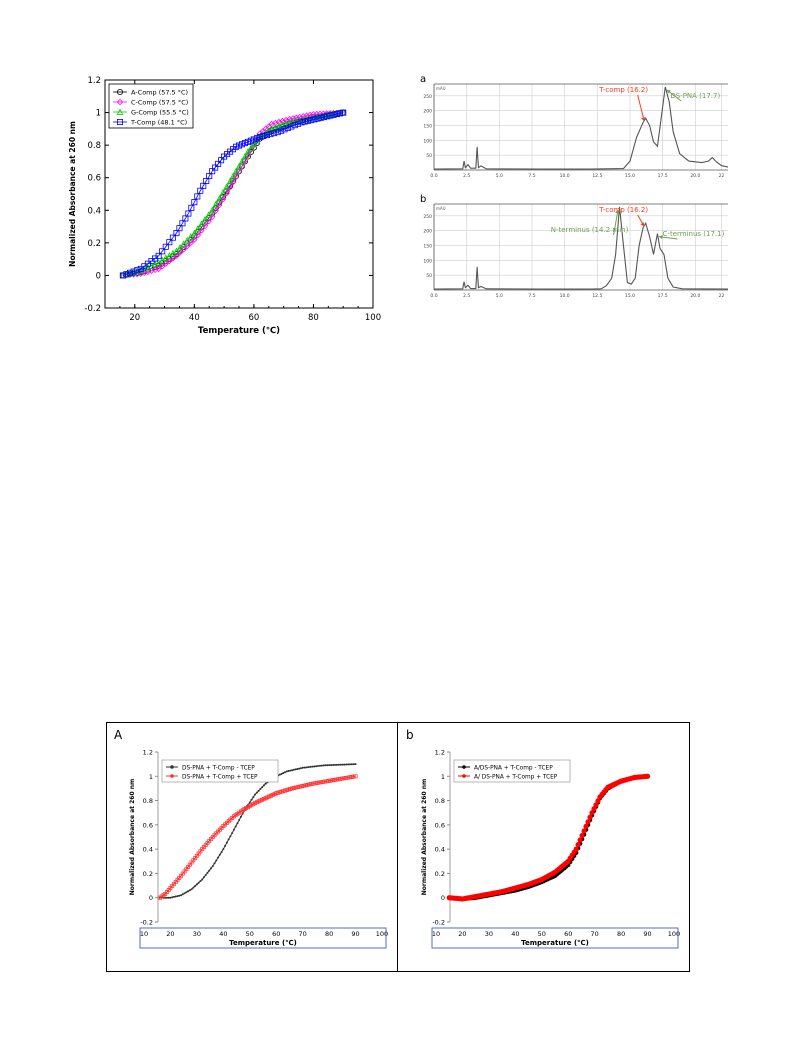 Image resolution: width=793 pixels, height=1057 pixels. I want to click on series-a-comp, so click(233, 194).